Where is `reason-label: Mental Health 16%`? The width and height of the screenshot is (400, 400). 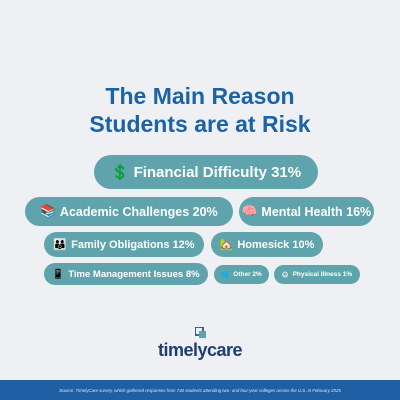
reason-label: Mental Health 16% is located at coordinates (316, 211).